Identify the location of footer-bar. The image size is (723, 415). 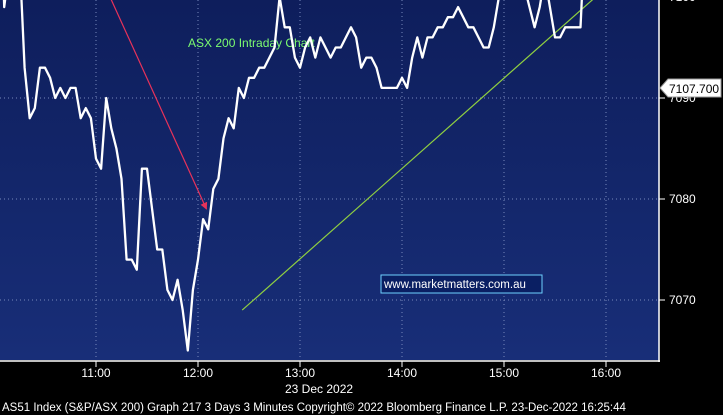
(361, 406).